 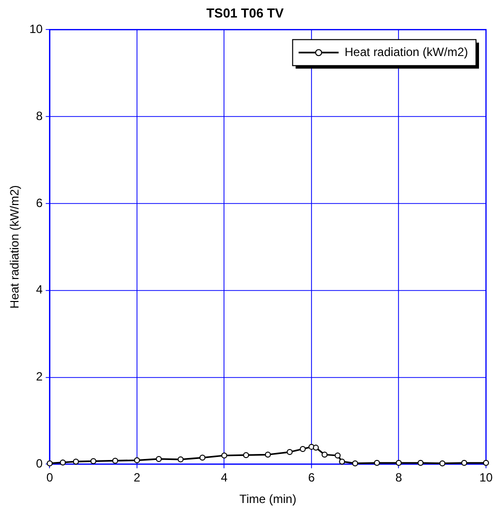 I want to click on x-tick-label: 0, so click(x=50, y=477).